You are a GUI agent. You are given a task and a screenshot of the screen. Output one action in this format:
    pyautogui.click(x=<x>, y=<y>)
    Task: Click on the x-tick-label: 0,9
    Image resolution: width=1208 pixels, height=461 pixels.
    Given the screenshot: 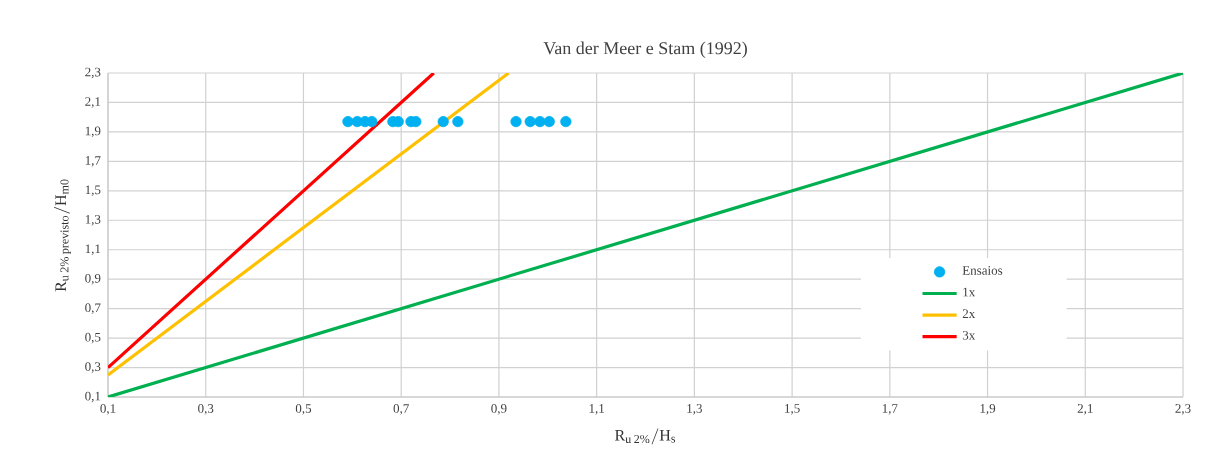 What is the action you would take?
    pyautogui.click(x=499, y=409)
    